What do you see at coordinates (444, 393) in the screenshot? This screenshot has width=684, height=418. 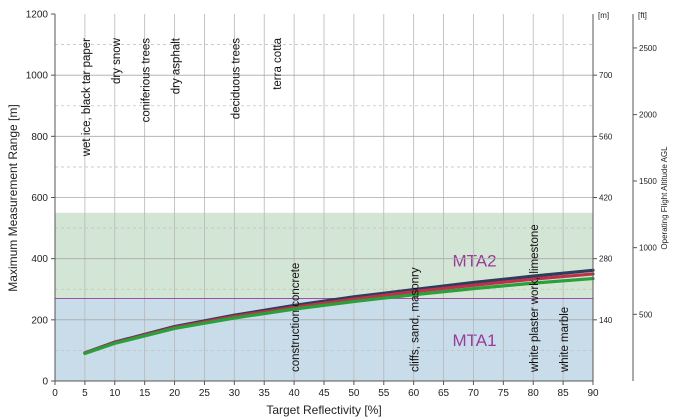 I see `x-tick-label: 65` at bounding box center [444, 393].